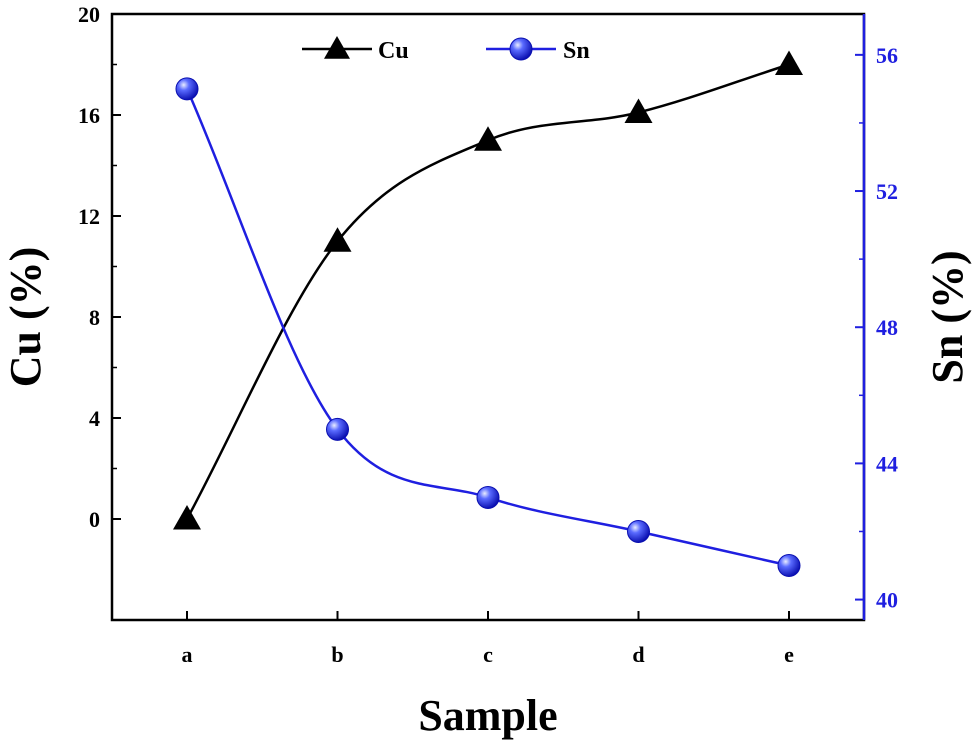 The image size is (980, 748). I want to click on legend-marker-cu, so click(337, 47).